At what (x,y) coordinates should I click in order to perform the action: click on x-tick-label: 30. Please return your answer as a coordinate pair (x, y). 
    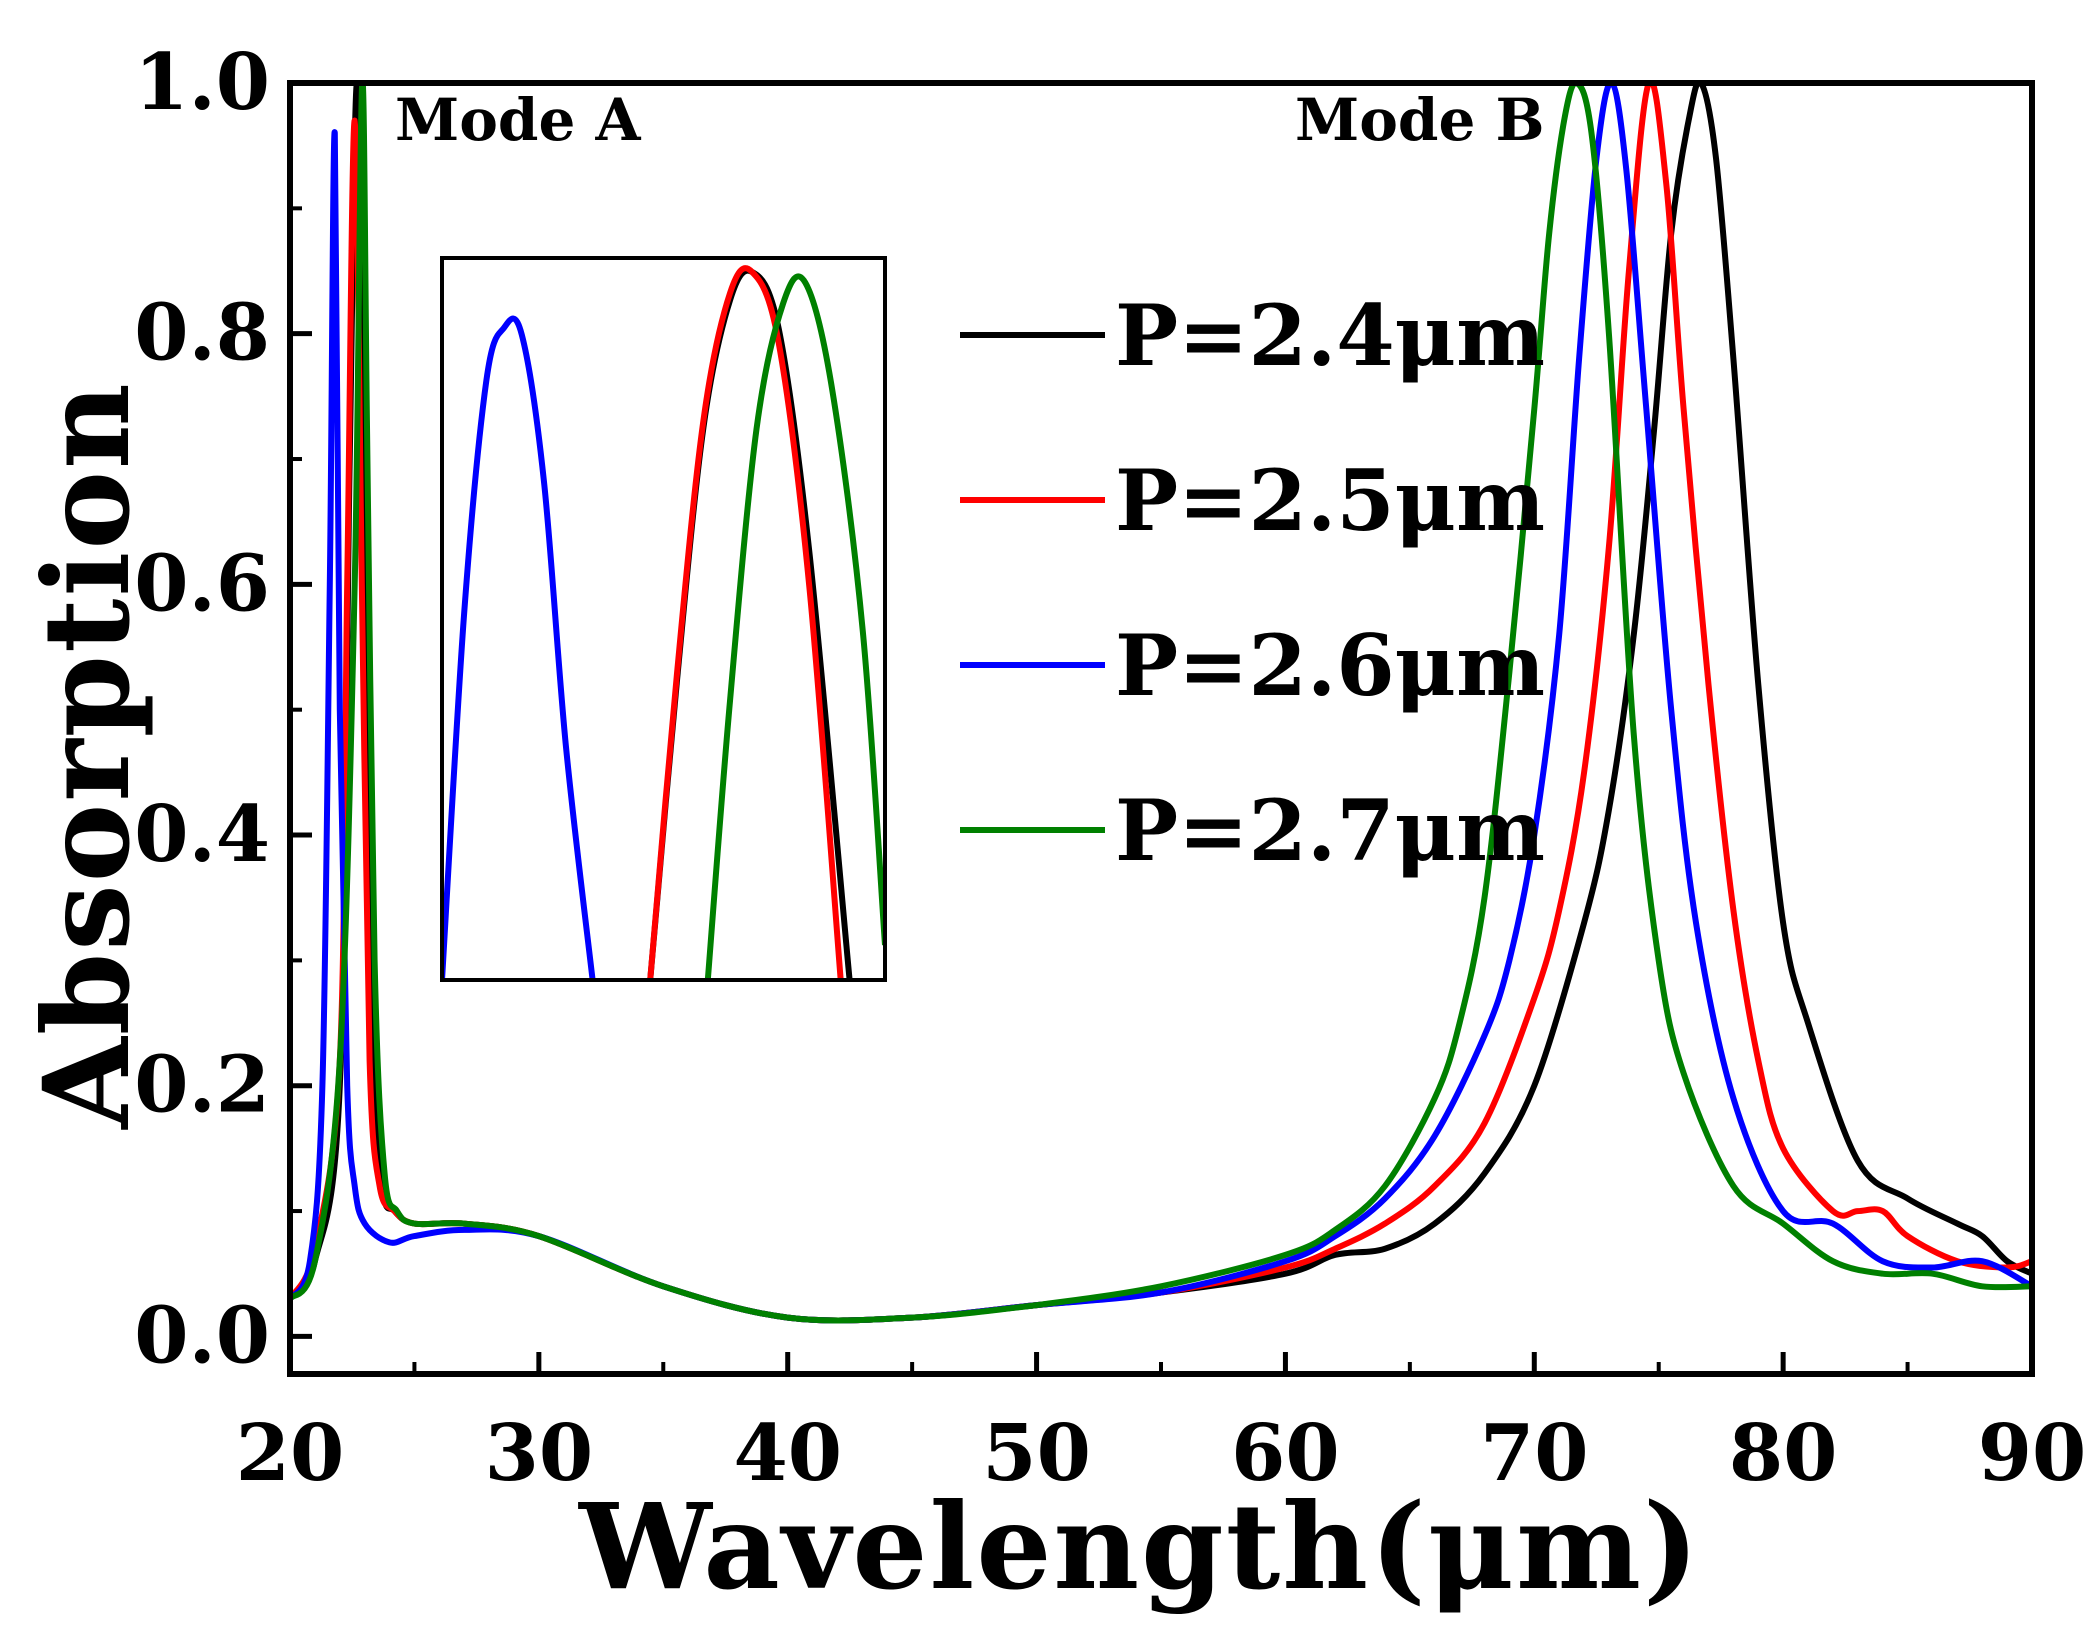
    Looking at the image, I should click on (539, 1453).